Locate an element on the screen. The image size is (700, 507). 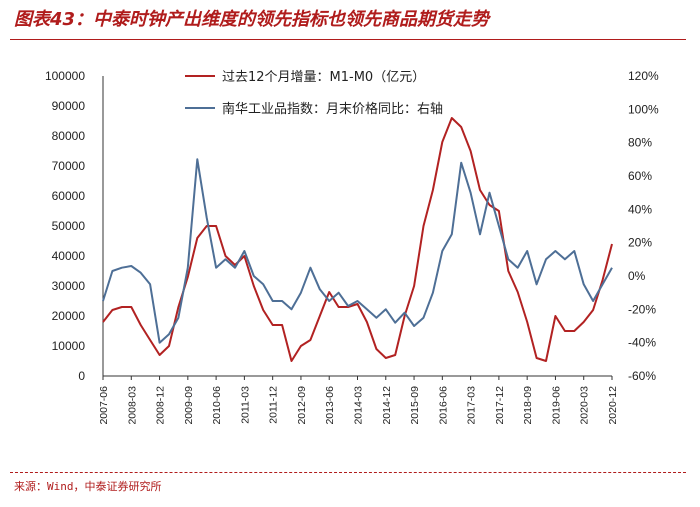
source-note: 来源：Wind，中泰证券研究所 is located at coordinates (88, 486).